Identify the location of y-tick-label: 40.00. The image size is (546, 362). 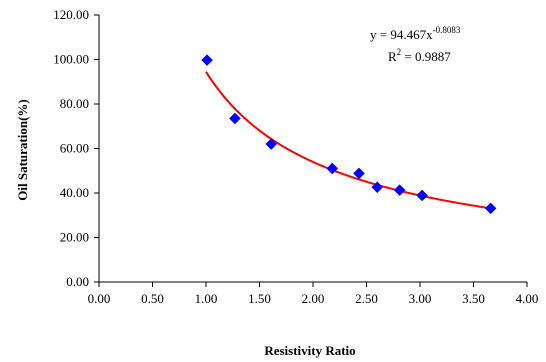
(74, 192).